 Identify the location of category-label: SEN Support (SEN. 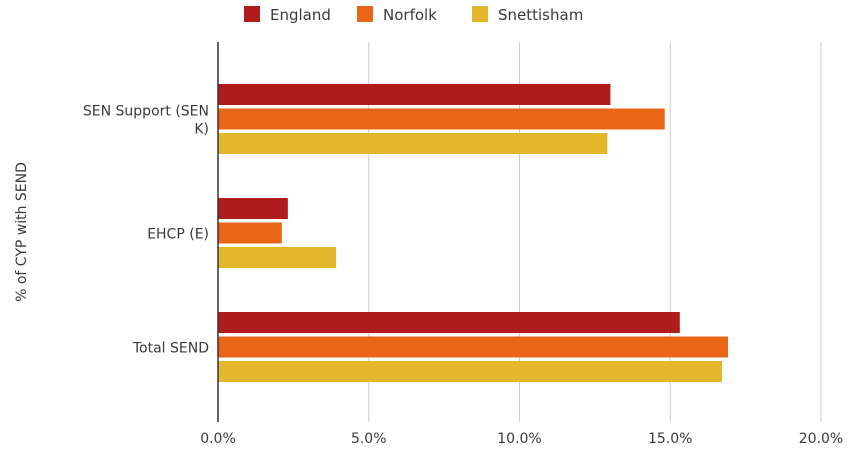
(146, 112).